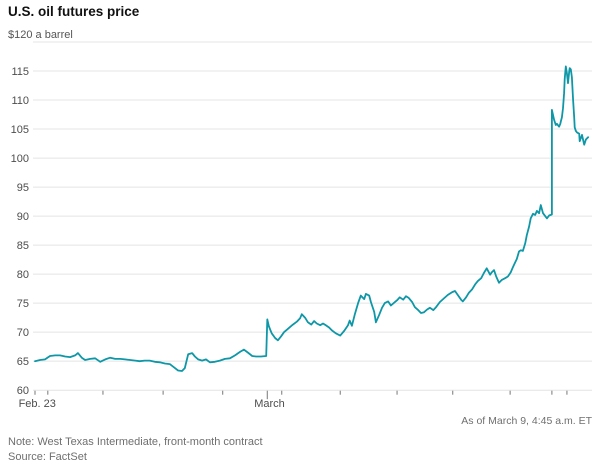 The width and height of the screenshot is (600, 466). Describe the element at coordinates (23, 275) in the screenshot. I see `y-tick-label: 80` at that location.